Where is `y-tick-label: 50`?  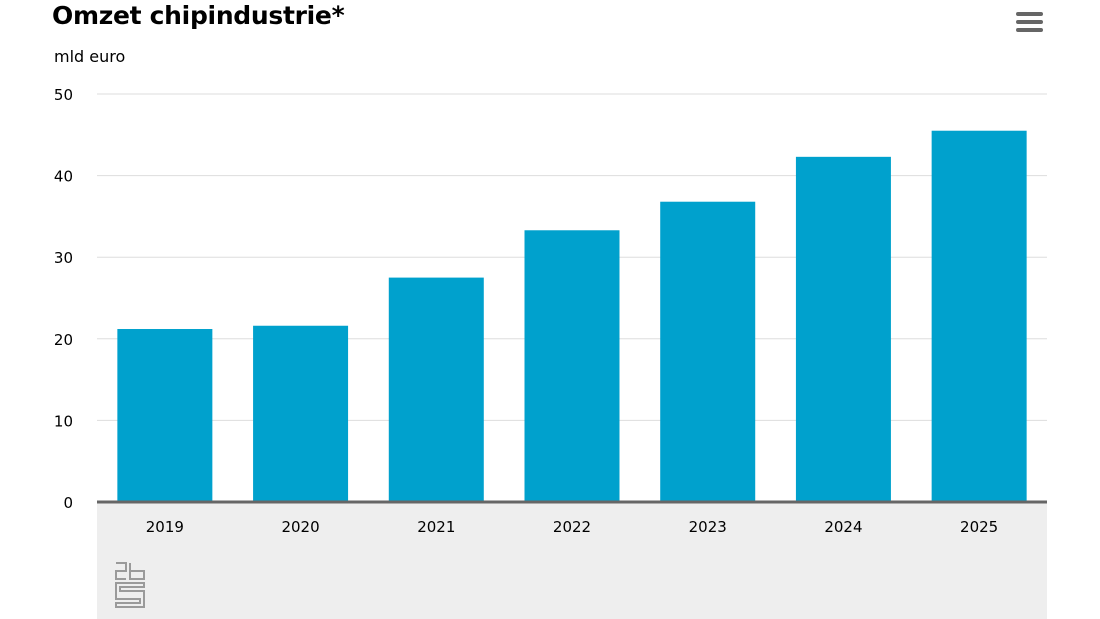
y-tick-label: 50 is located at coordinates (63, 95).